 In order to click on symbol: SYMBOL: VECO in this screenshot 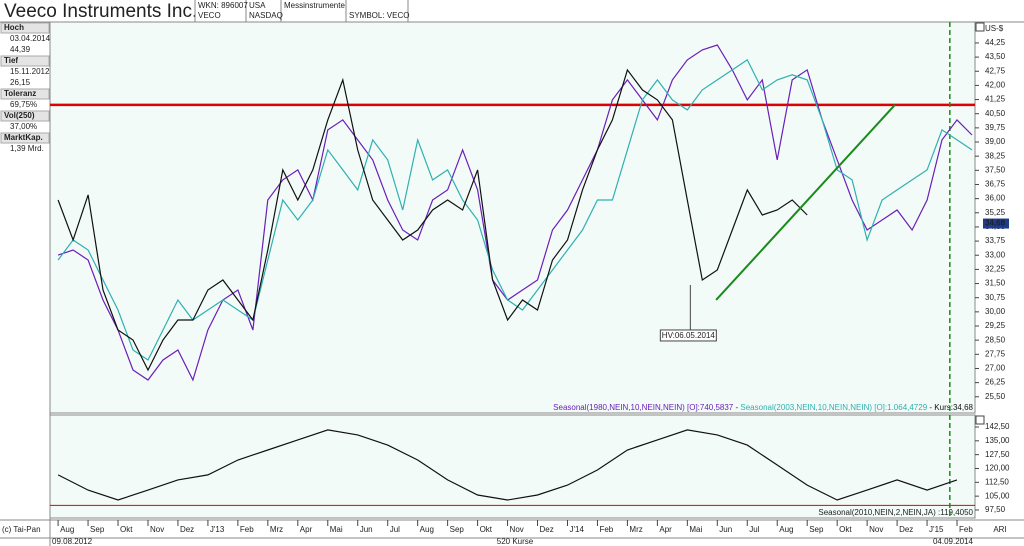, I will do `click(379, 15)`.